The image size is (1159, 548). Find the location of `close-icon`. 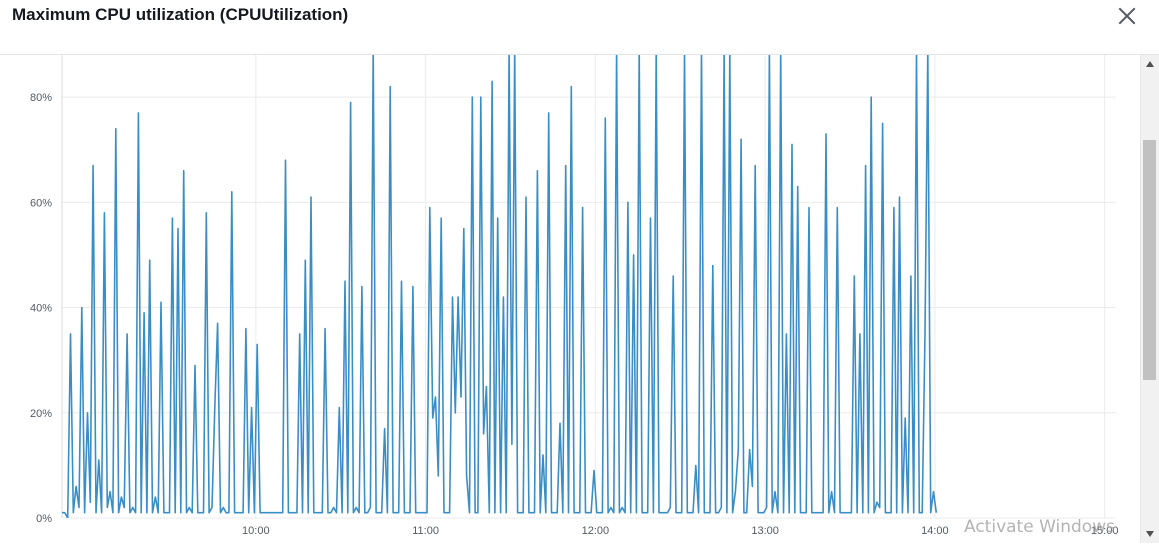

close-icon is located at coordinates (1127, 16).